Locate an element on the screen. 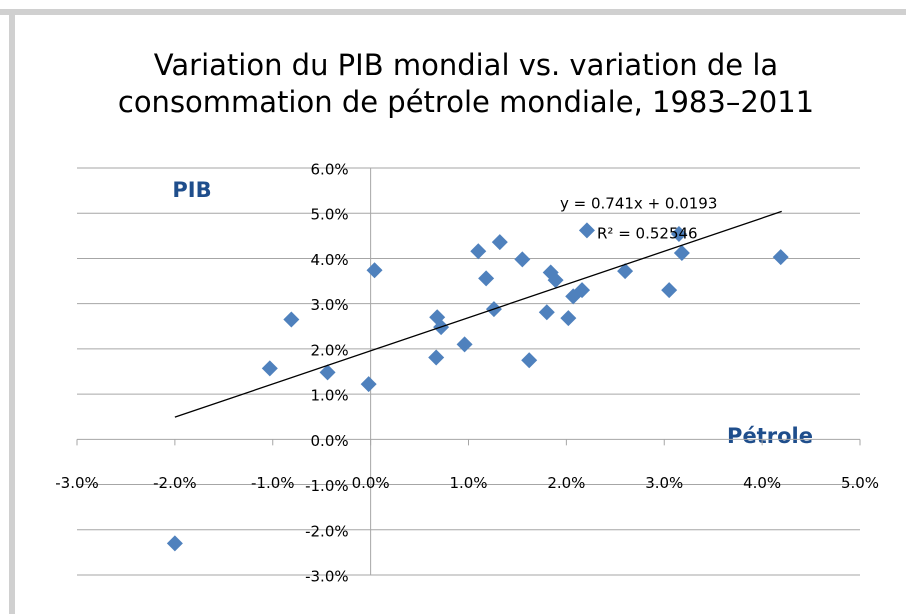 This screenshot has height=614, width=906. trendline-equation: y = 0.741x + 0.0193 is located at coordinates (638, 204).